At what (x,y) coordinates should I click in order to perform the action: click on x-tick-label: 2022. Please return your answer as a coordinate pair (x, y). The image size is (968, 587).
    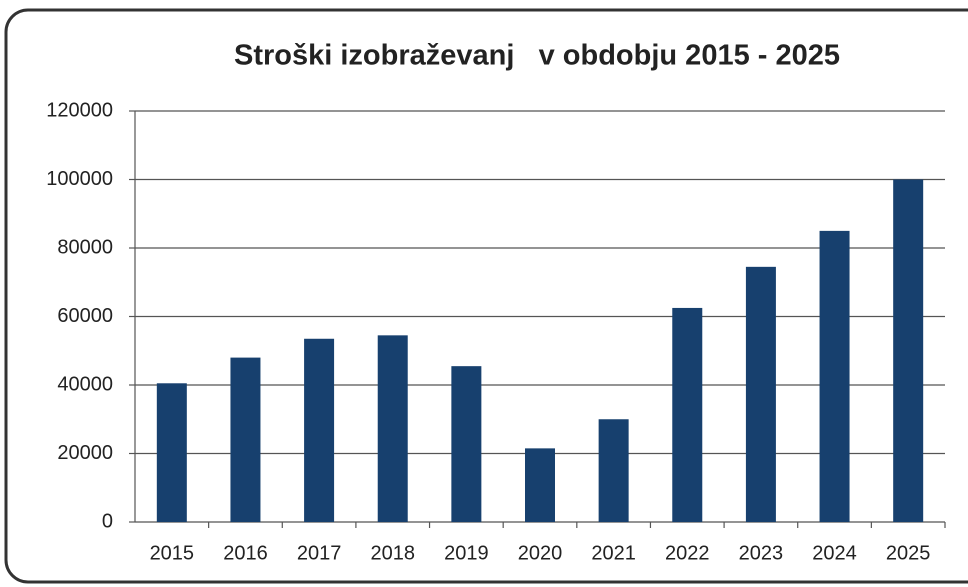
    Looking at the image, I should click on (687, 553).